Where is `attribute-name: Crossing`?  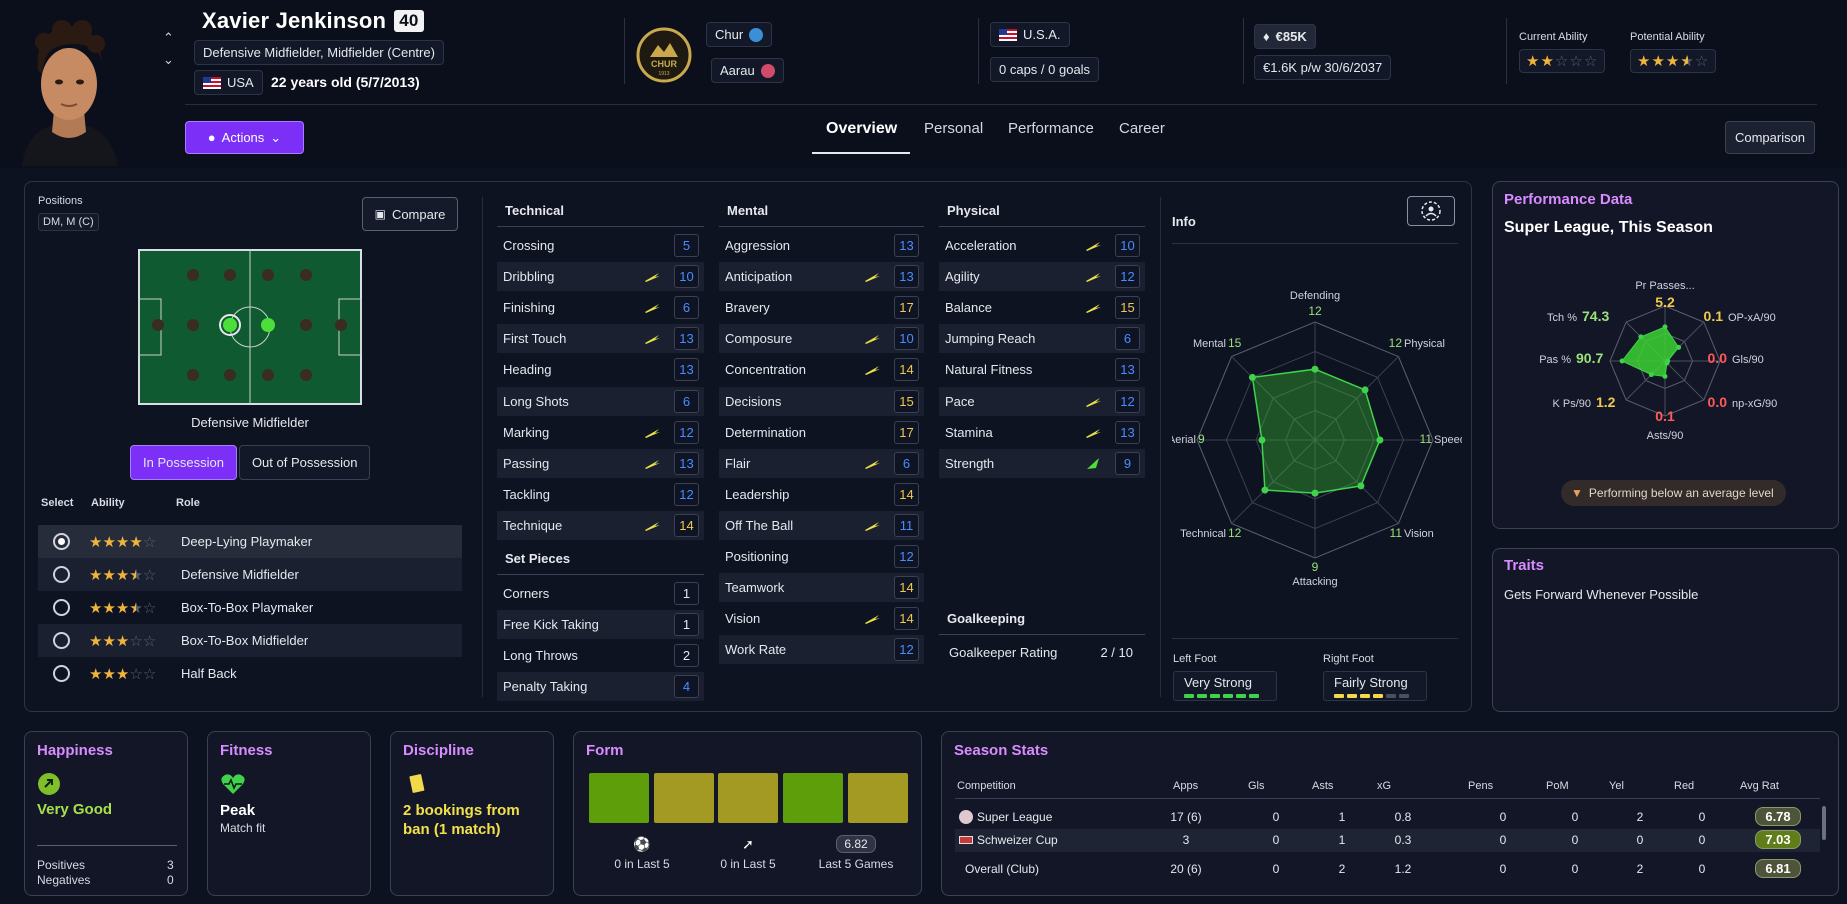 attribute-name: Crossing is located at coordinates (529, 245).